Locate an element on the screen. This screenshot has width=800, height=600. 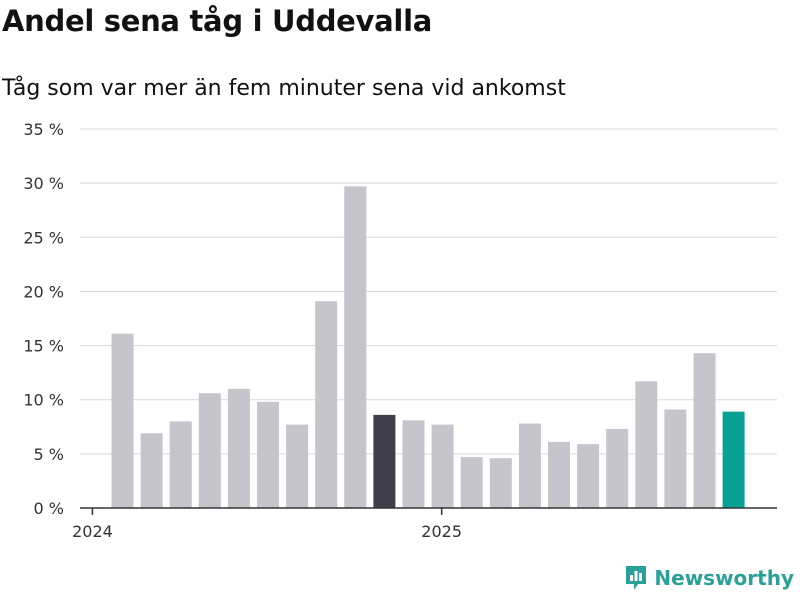
y-tick-label: 15 % is located at coordinates (43, 346).